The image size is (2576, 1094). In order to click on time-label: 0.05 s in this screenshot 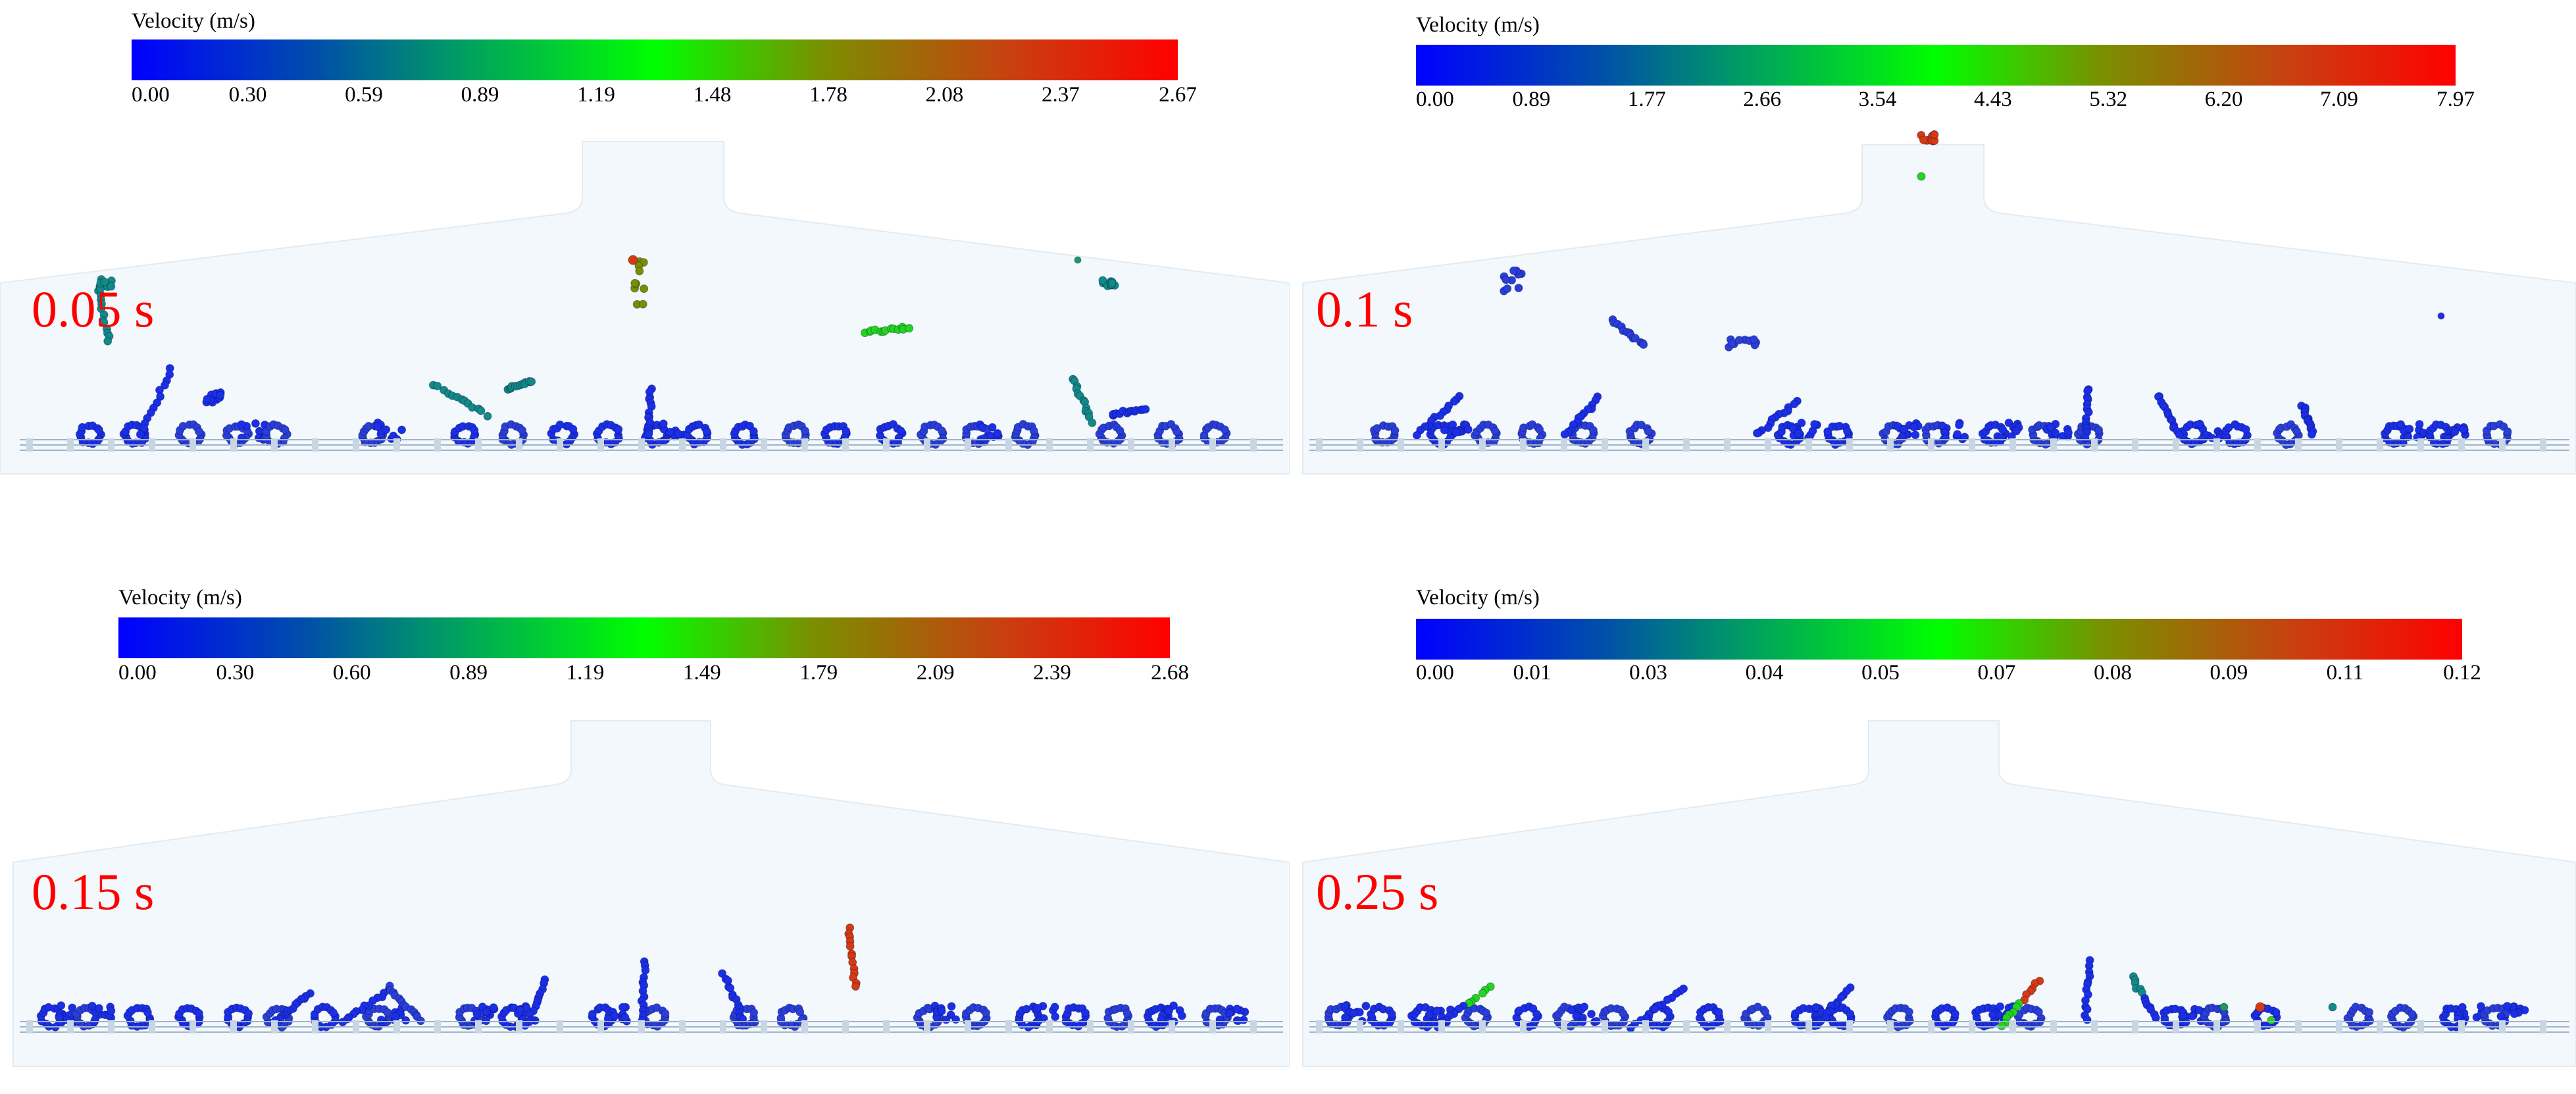, I will do `click(93, 309)`.